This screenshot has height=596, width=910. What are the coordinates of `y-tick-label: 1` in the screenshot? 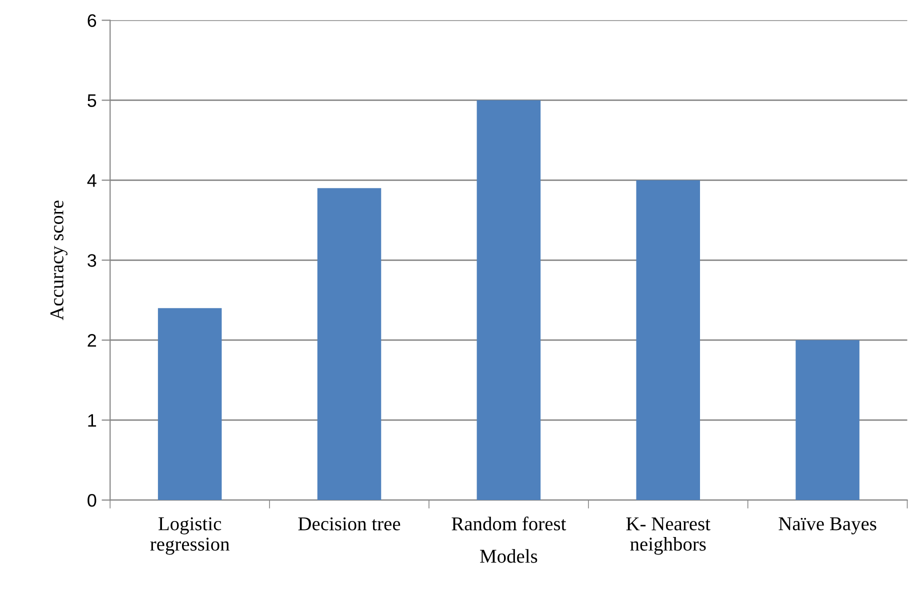 It's located at (92, 420).